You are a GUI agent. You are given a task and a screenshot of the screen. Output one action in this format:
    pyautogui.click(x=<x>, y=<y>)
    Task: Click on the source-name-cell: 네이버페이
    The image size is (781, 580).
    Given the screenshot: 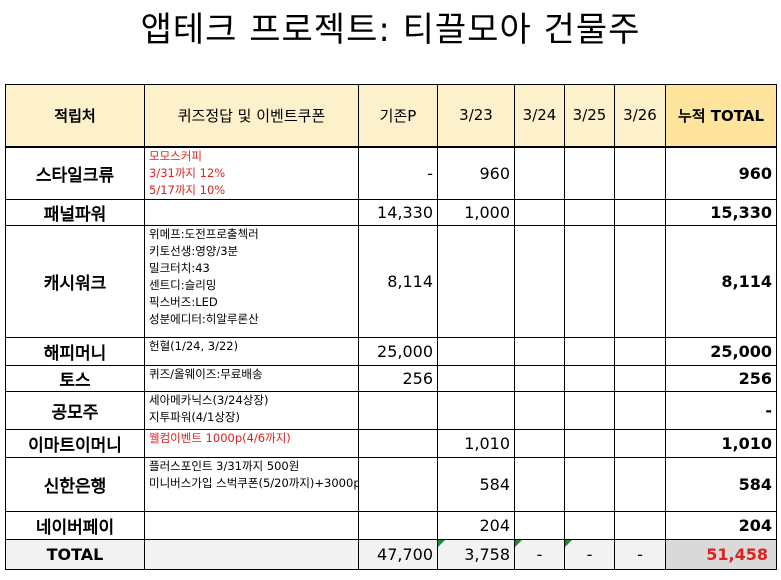 What is the action you would take?
    pyautogui.click(x=75, y=525)
    